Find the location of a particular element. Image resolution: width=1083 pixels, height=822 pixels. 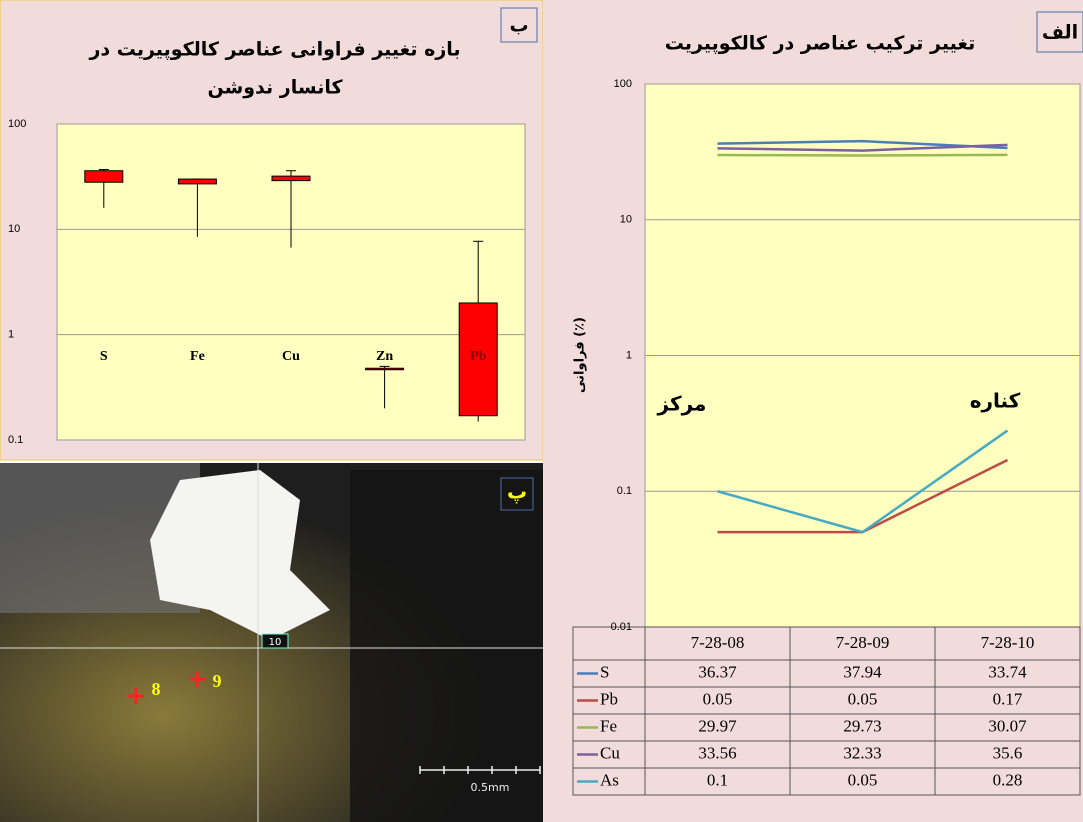

table-border is located at coordinates (826, 711).